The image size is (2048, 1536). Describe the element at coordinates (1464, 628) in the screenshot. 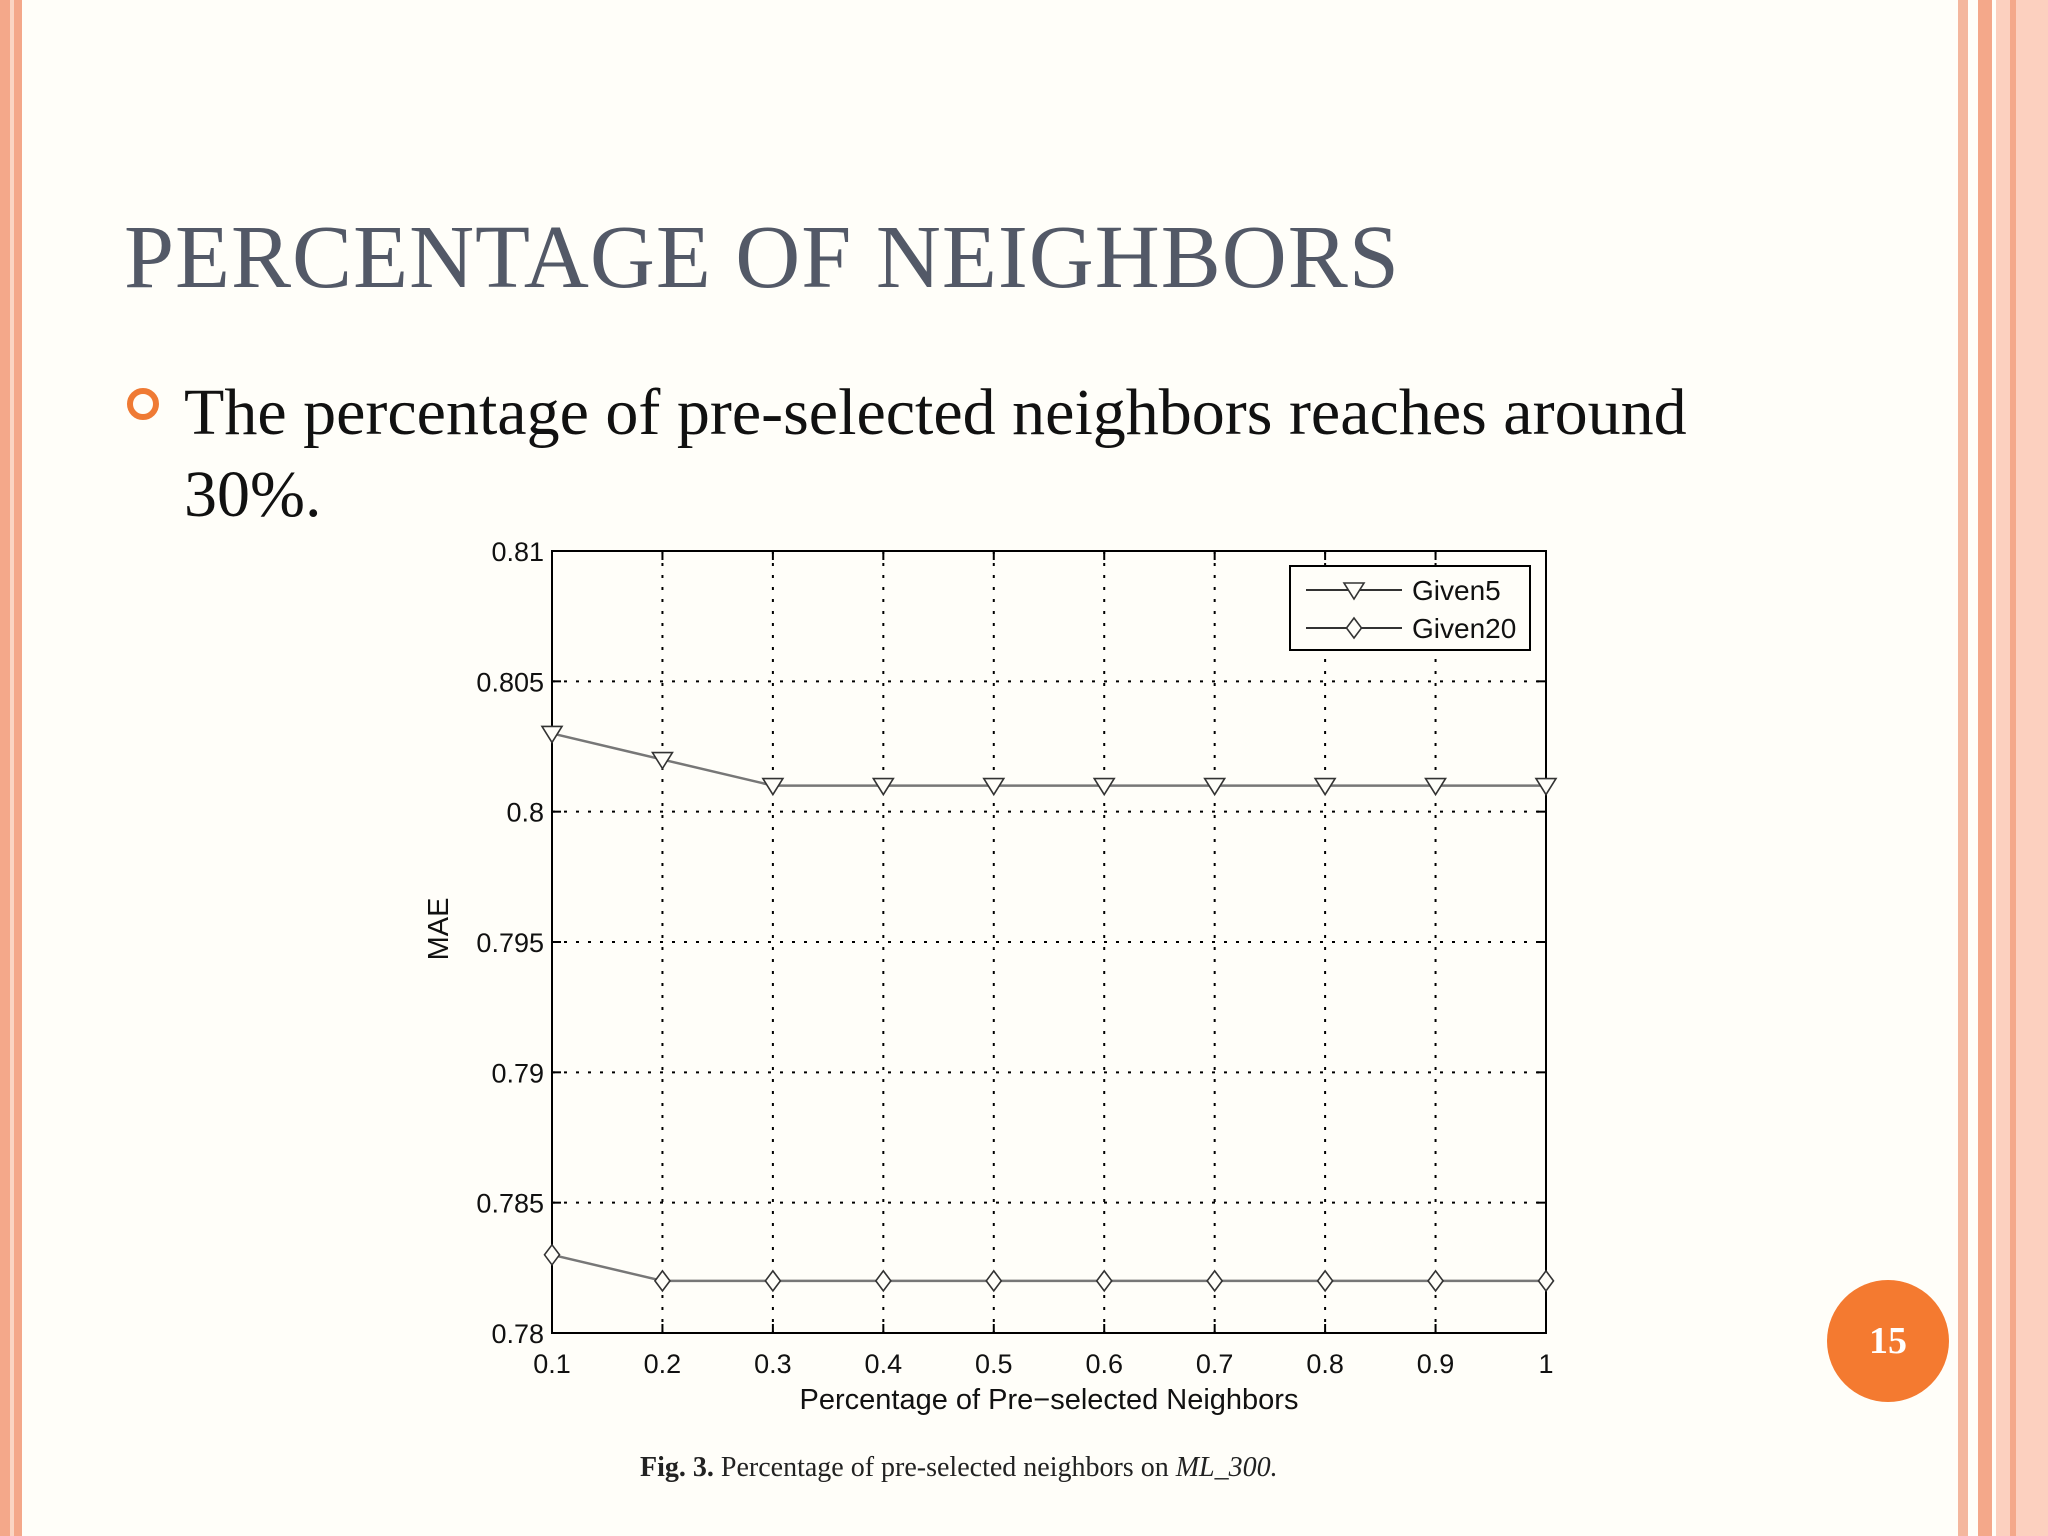

I see `legend-label: Given20` at that location.